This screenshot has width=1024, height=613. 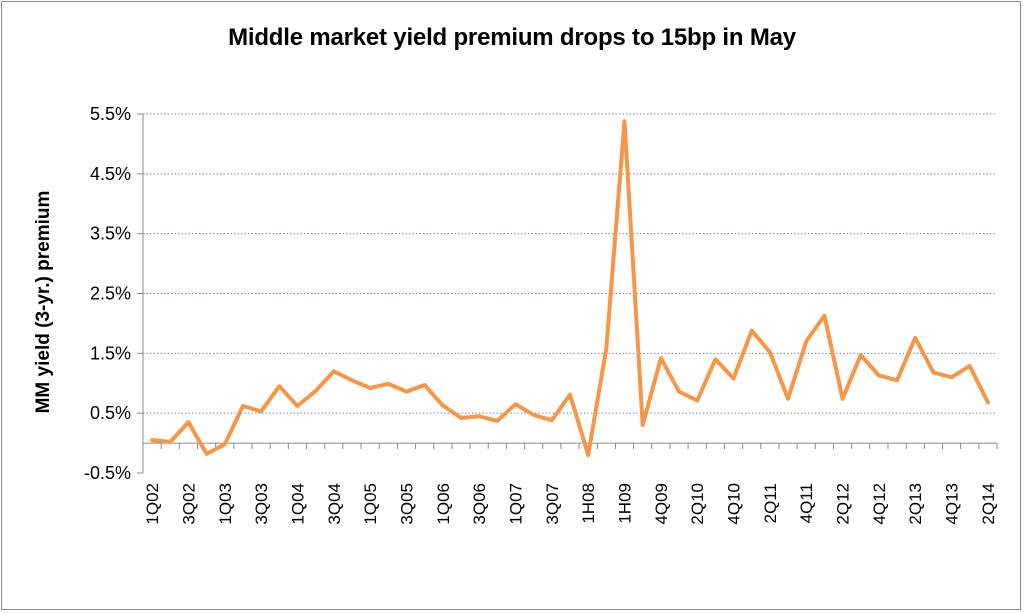 What do you see at coordinates (110, 353) in the screenshot?
I see `y-tick-label: 1.5%` at bounding box center [110, 353].